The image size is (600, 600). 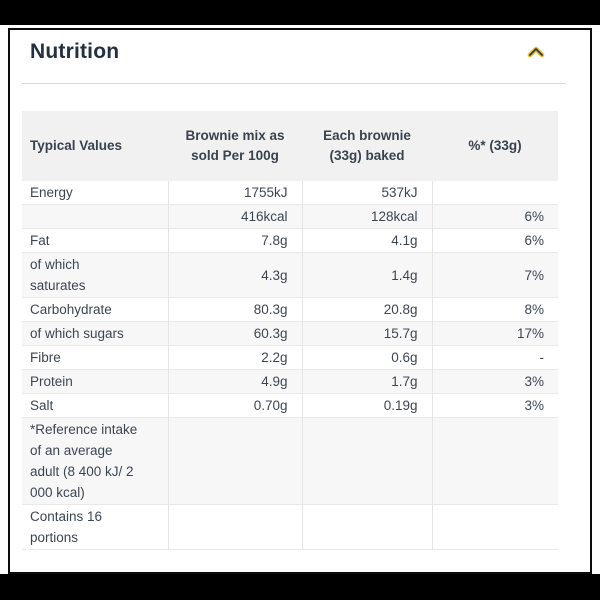 I want to click on header-divider, so click(x=294, y=83).